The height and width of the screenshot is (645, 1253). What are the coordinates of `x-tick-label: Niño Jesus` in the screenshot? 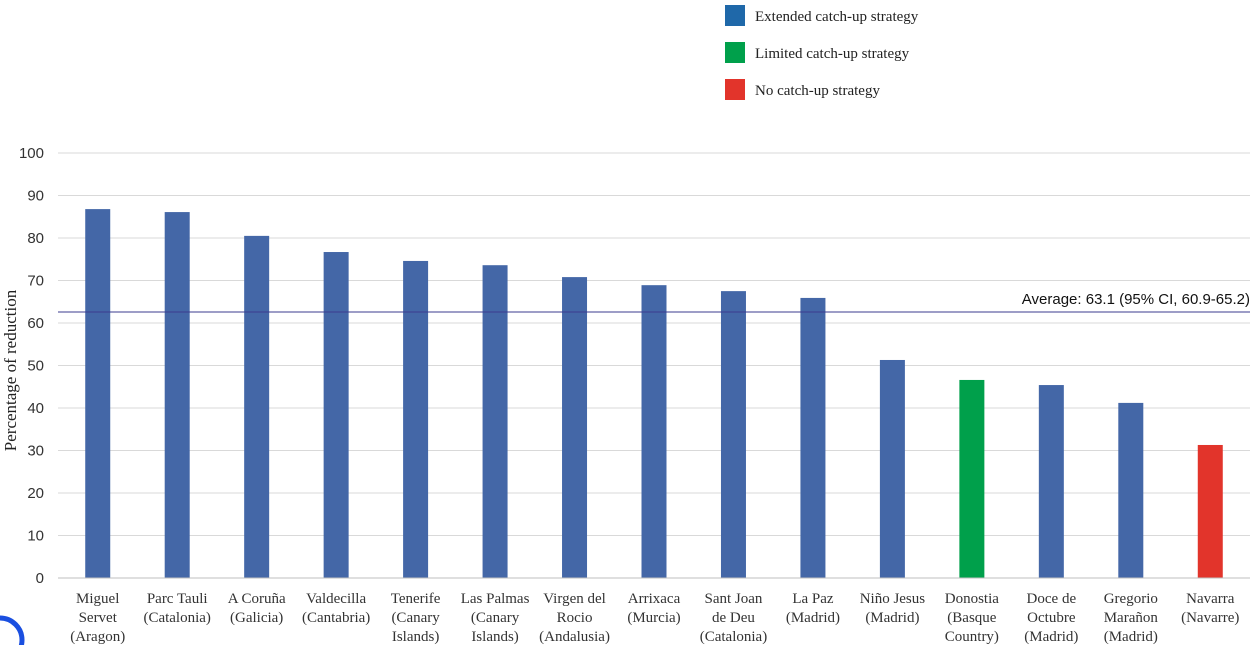 It's located at (893, 599).